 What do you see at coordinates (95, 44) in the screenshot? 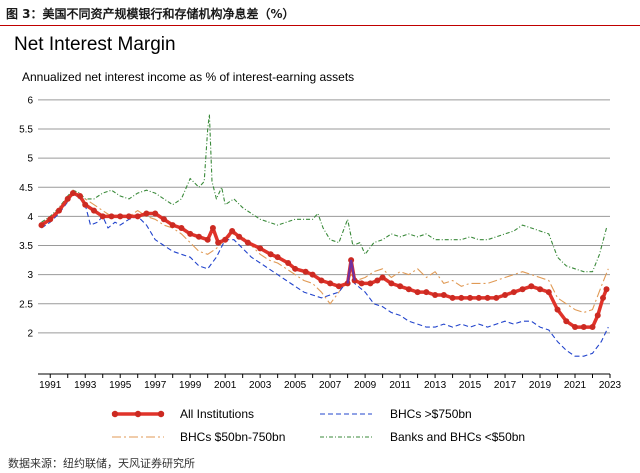
I see `chart-title: Net Interest Margin` at bounding box center [95, 44].